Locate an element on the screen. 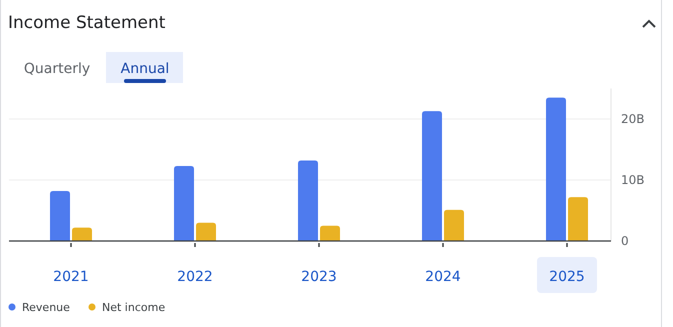 This screenshot has height=327, width=673. x-tick-label: 2021 is located at coordinates (71, 277).